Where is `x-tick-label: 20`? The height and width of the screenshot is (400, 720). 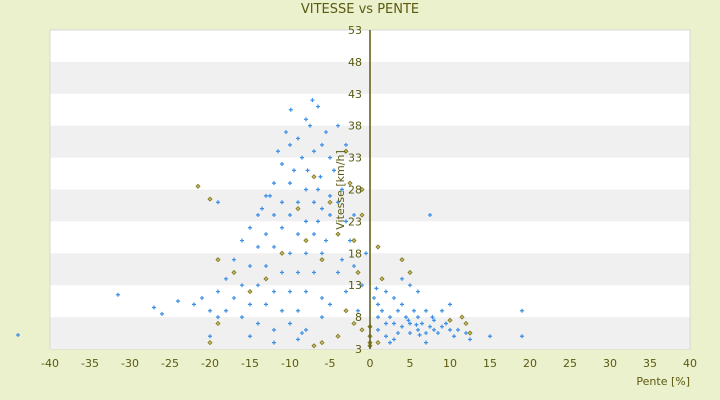 x-tick-label: 20 is located at coordinates (530, 363).